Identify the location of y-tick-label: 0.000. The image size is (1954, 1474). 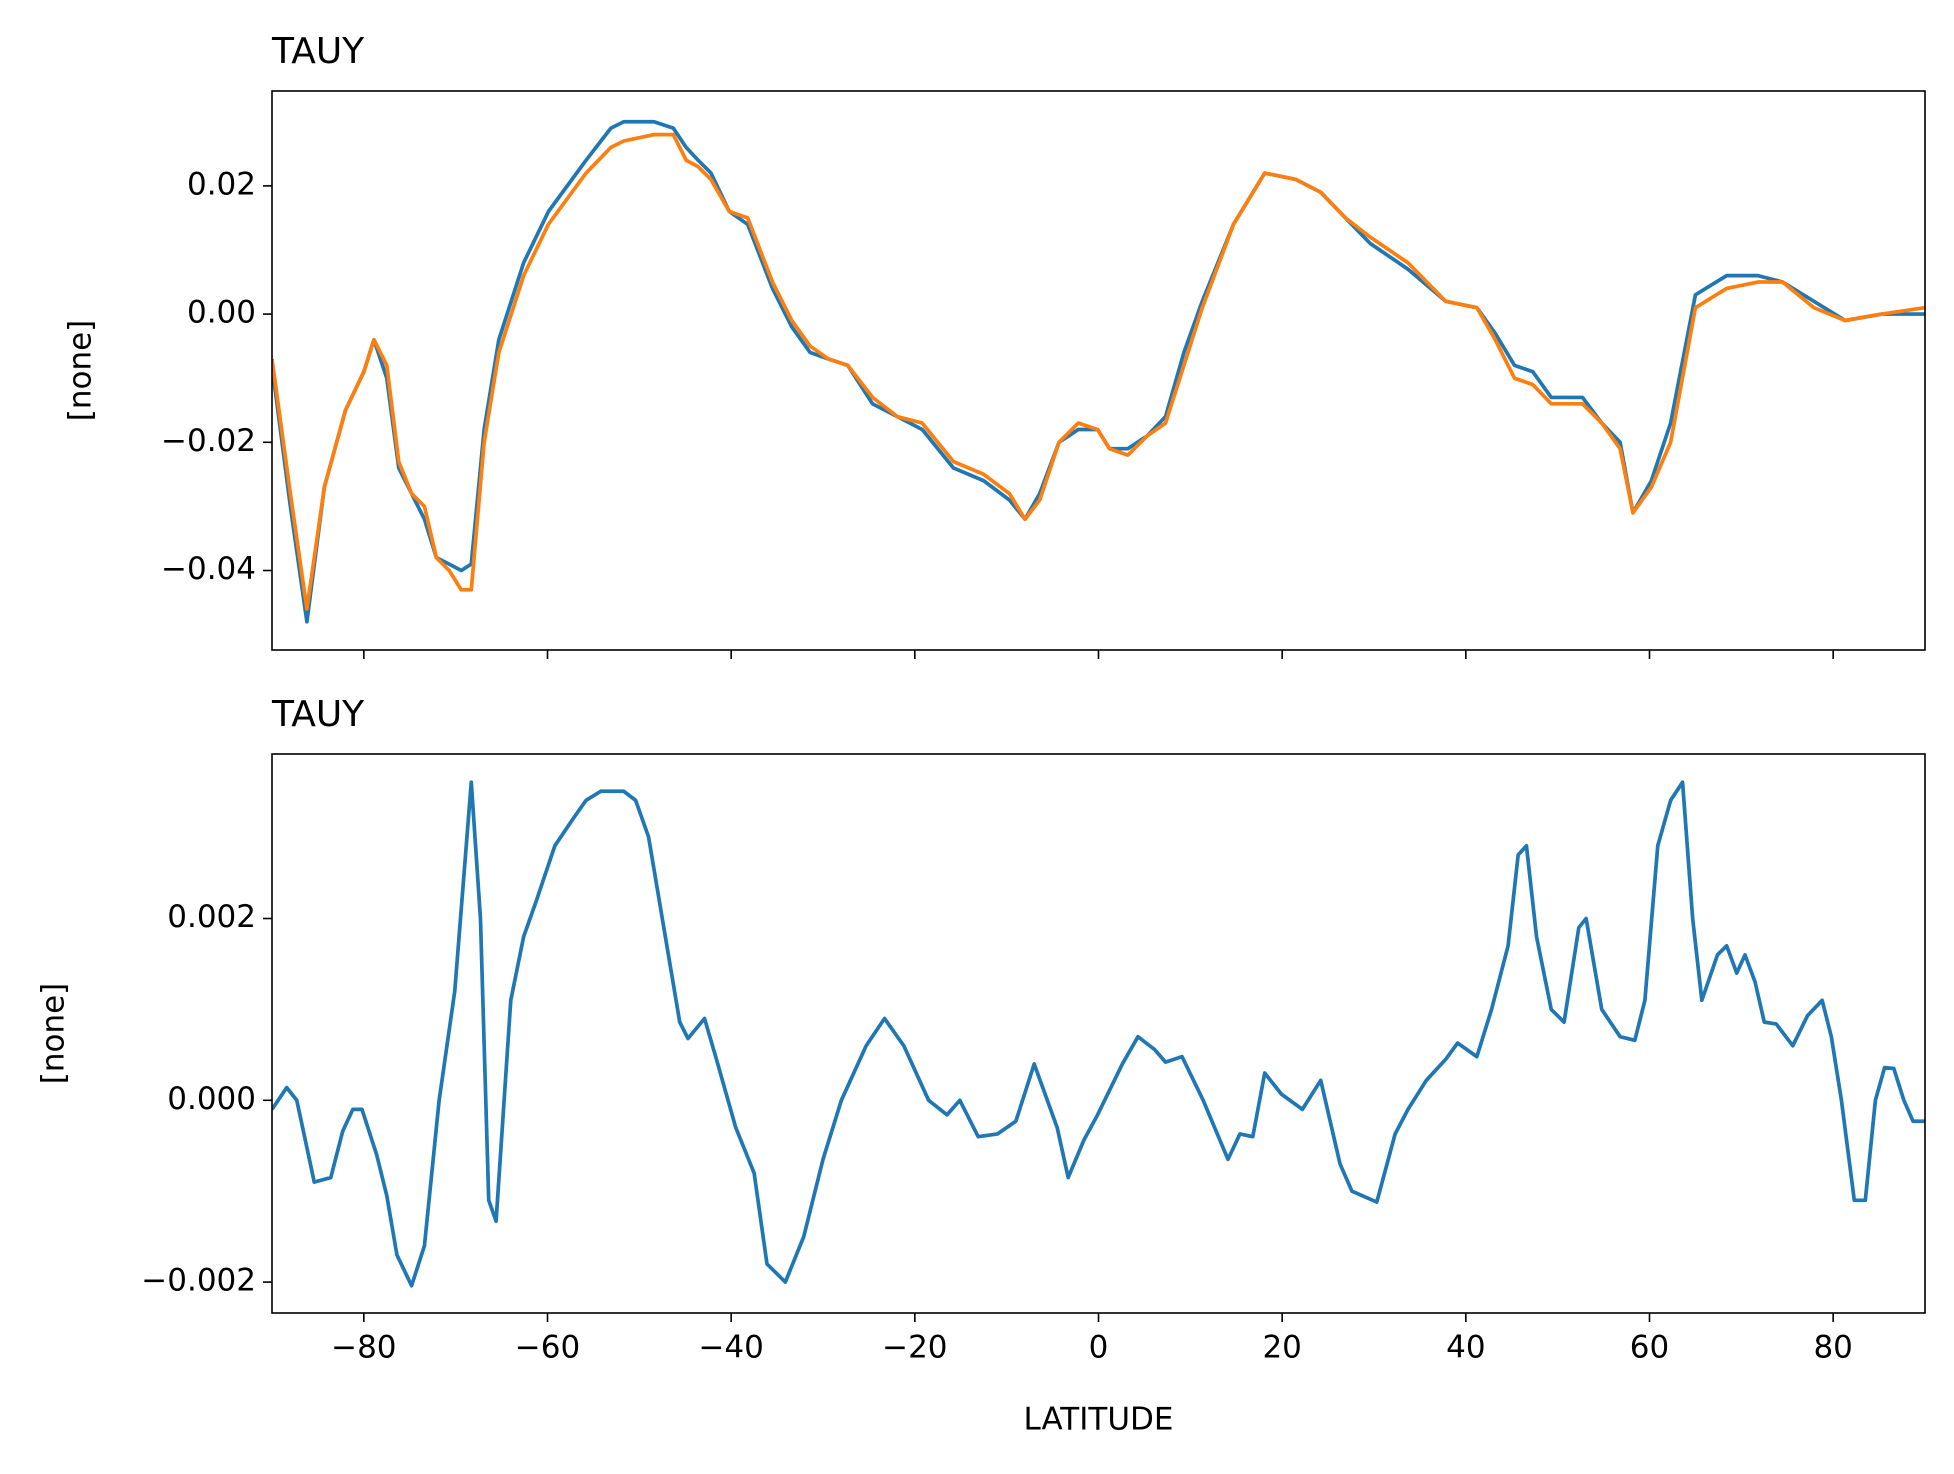
(211, 1099).